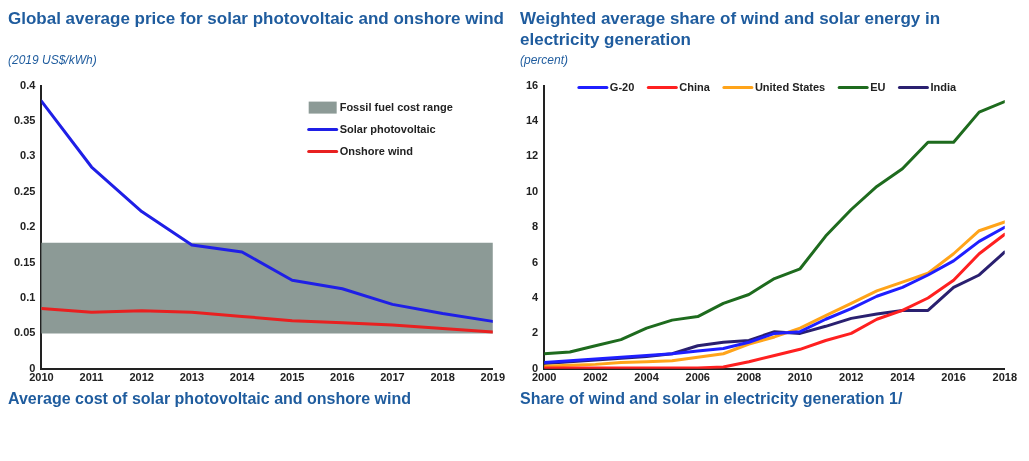  What do you see at coordinates (24, 190) in the screenshot?
I see `y-tick-label: 0.25` at bounding box center [24, 190].